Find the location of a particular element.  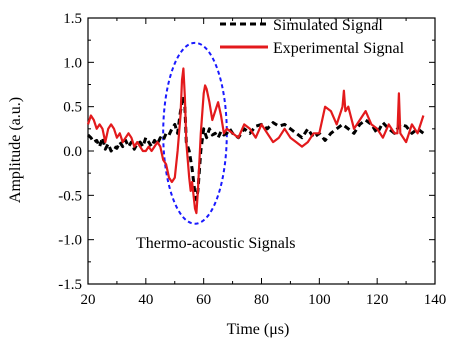

y-axis-title: Amplitude (a.u.) is located at coordinates (15, 150).